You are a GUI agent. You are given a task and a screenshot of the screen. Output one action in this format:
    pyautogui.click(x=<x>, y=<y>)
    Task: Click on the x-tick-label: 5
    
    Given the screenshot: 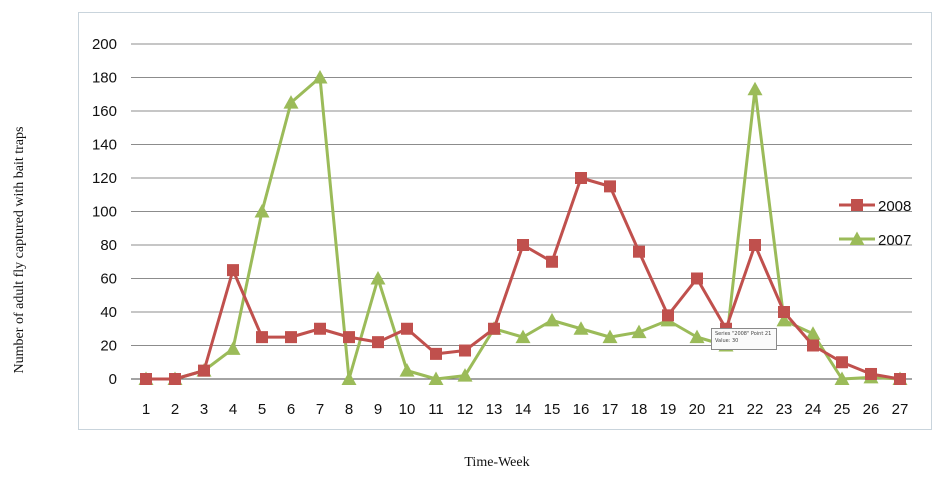 What is the action you would take?
    pyautogui.click(x=262, y=409)
    